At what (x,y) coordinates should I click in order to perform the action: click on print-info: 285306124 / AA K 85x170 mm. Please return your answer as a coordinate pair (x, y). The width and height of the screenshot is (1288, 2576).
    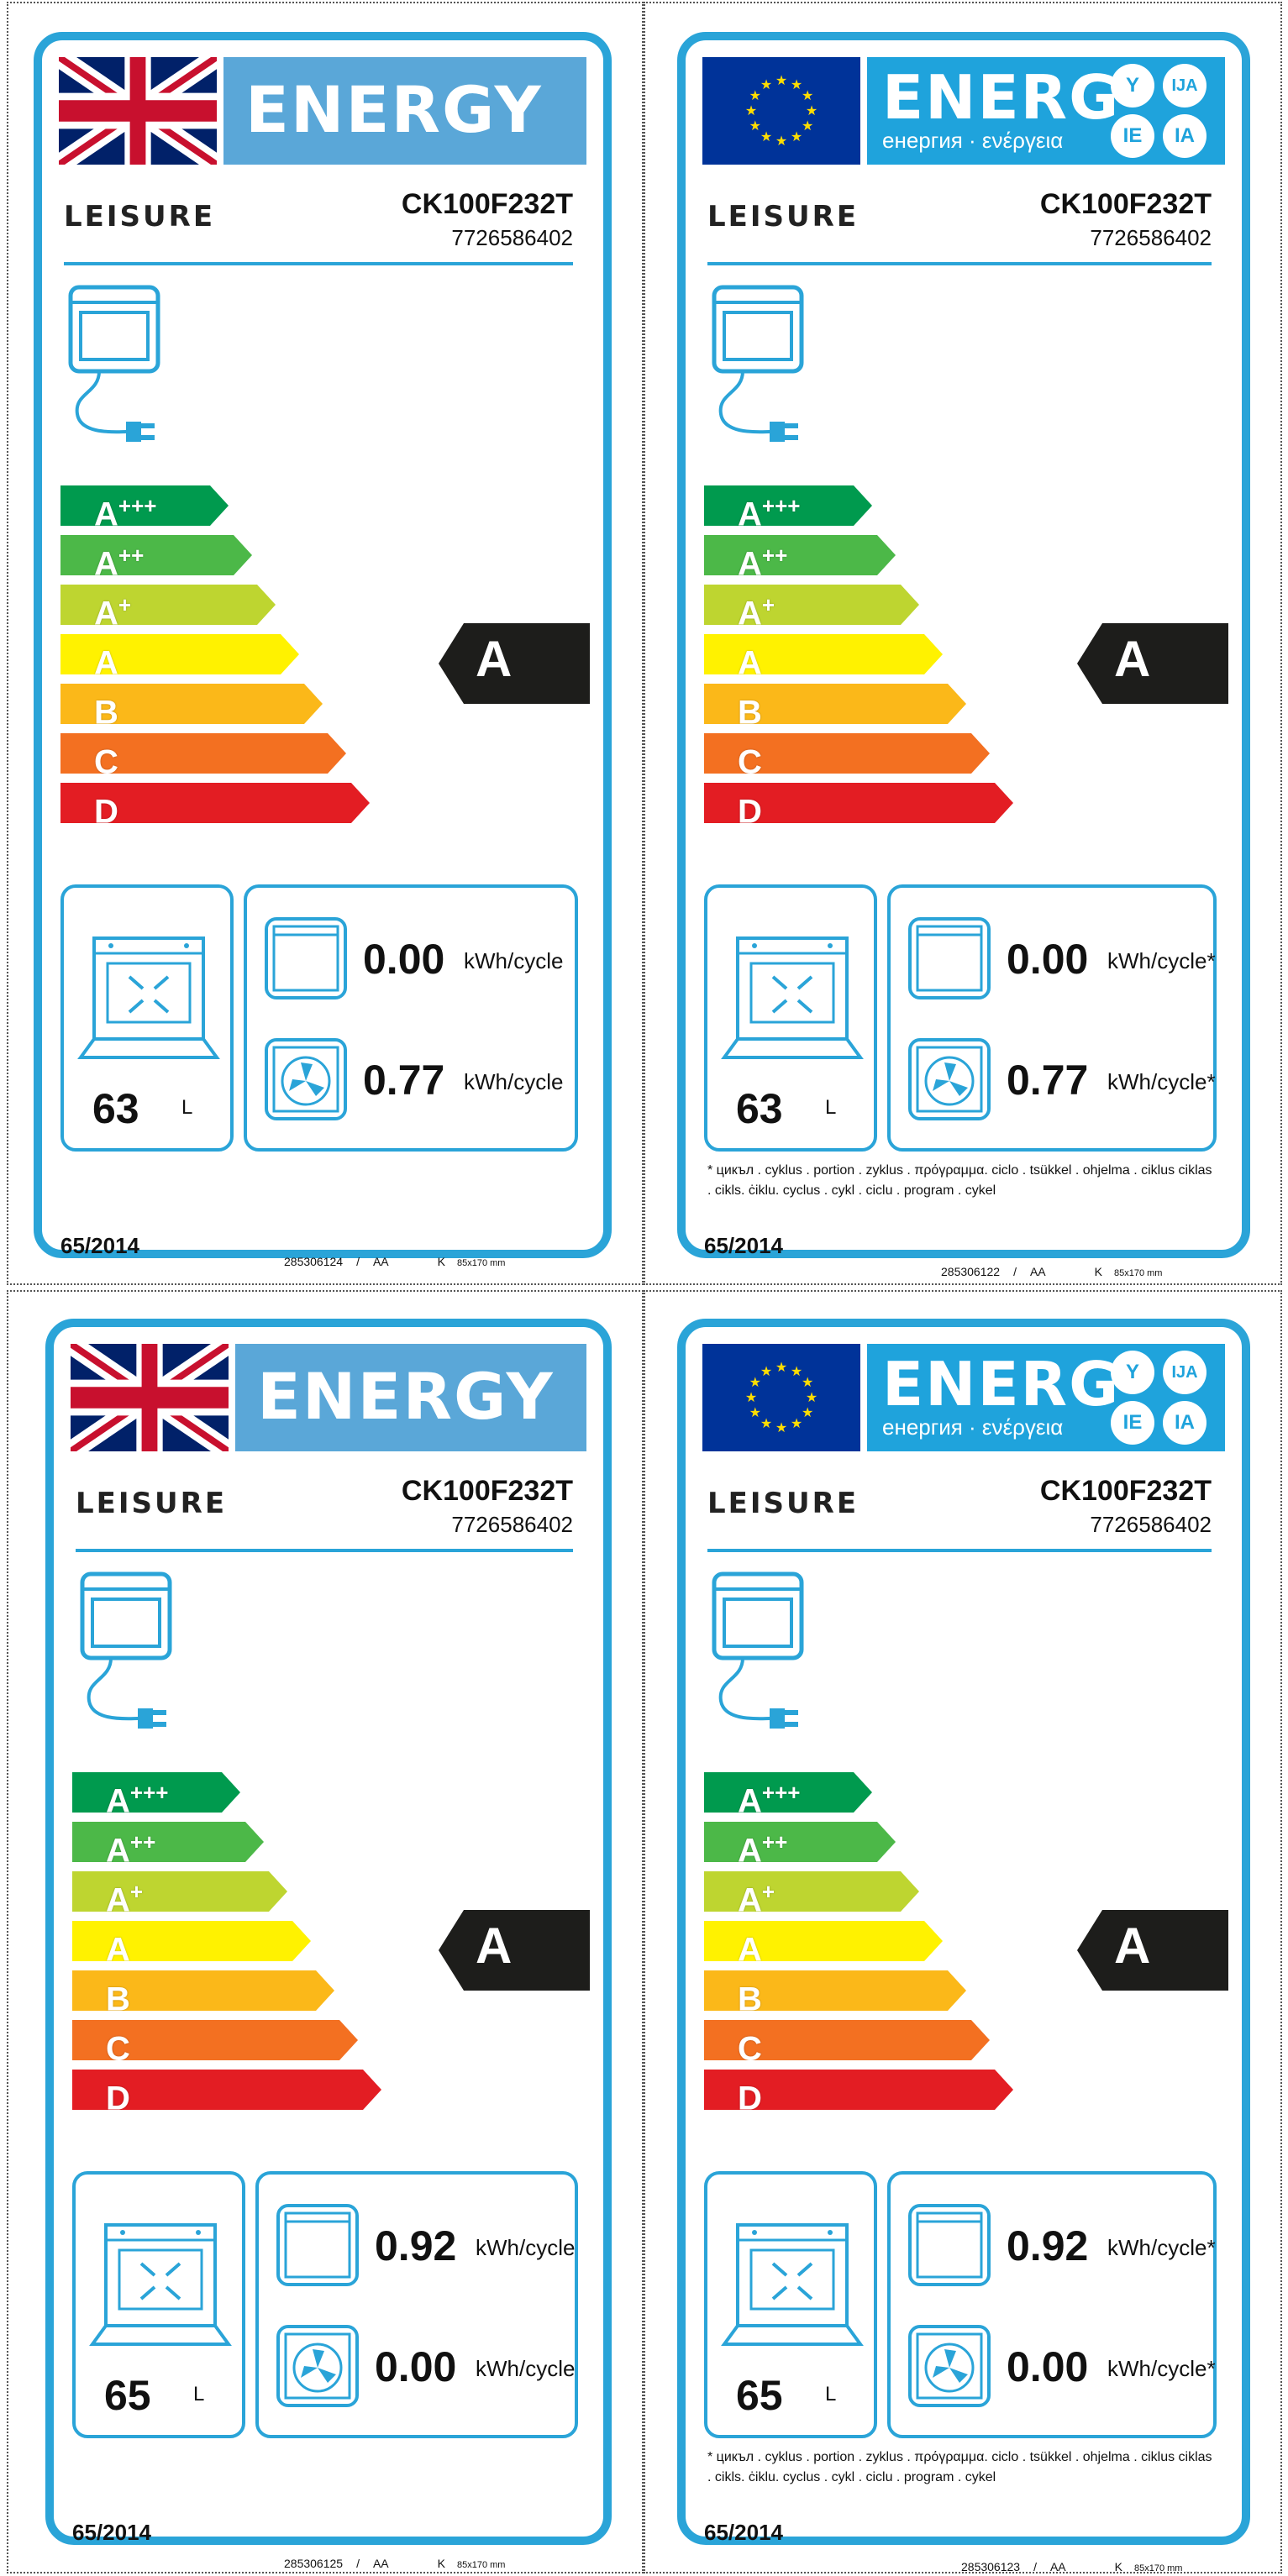
    Looking at the image, I should click on (394, 1261).